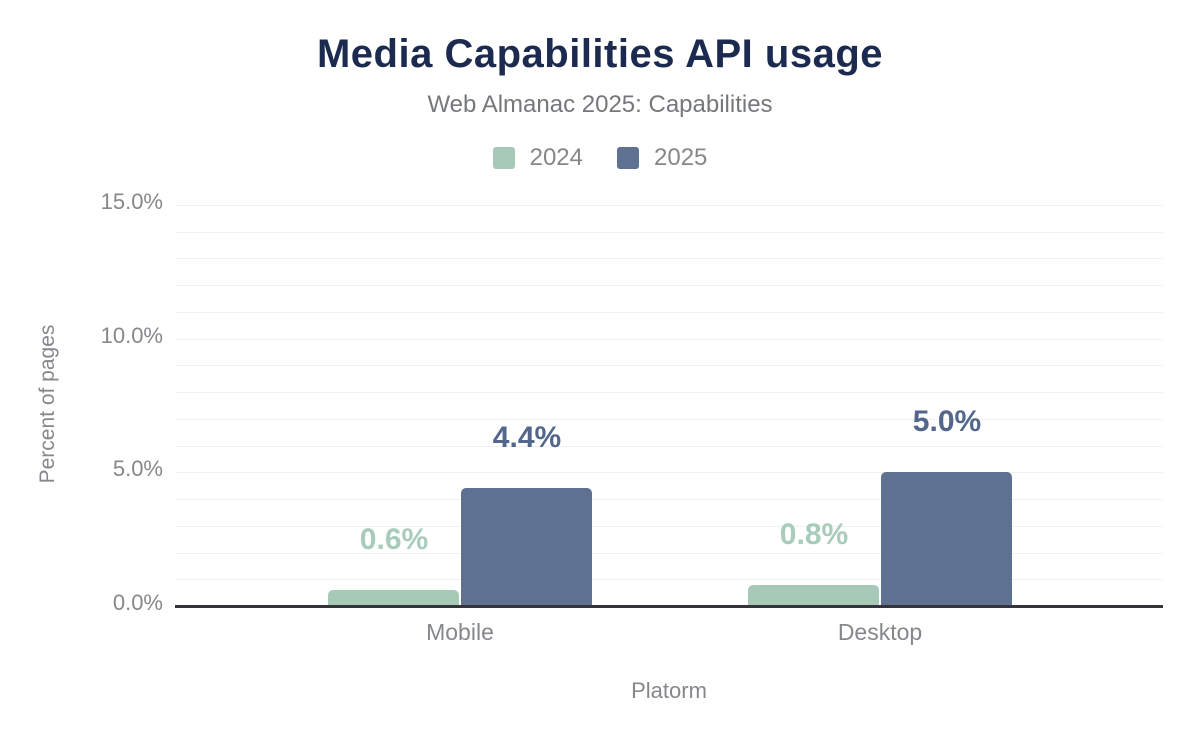 Image resolution: width=1200 pixels, height=742 pixels. I want to click on x-axis-title: Platorm, so click(669, 690).